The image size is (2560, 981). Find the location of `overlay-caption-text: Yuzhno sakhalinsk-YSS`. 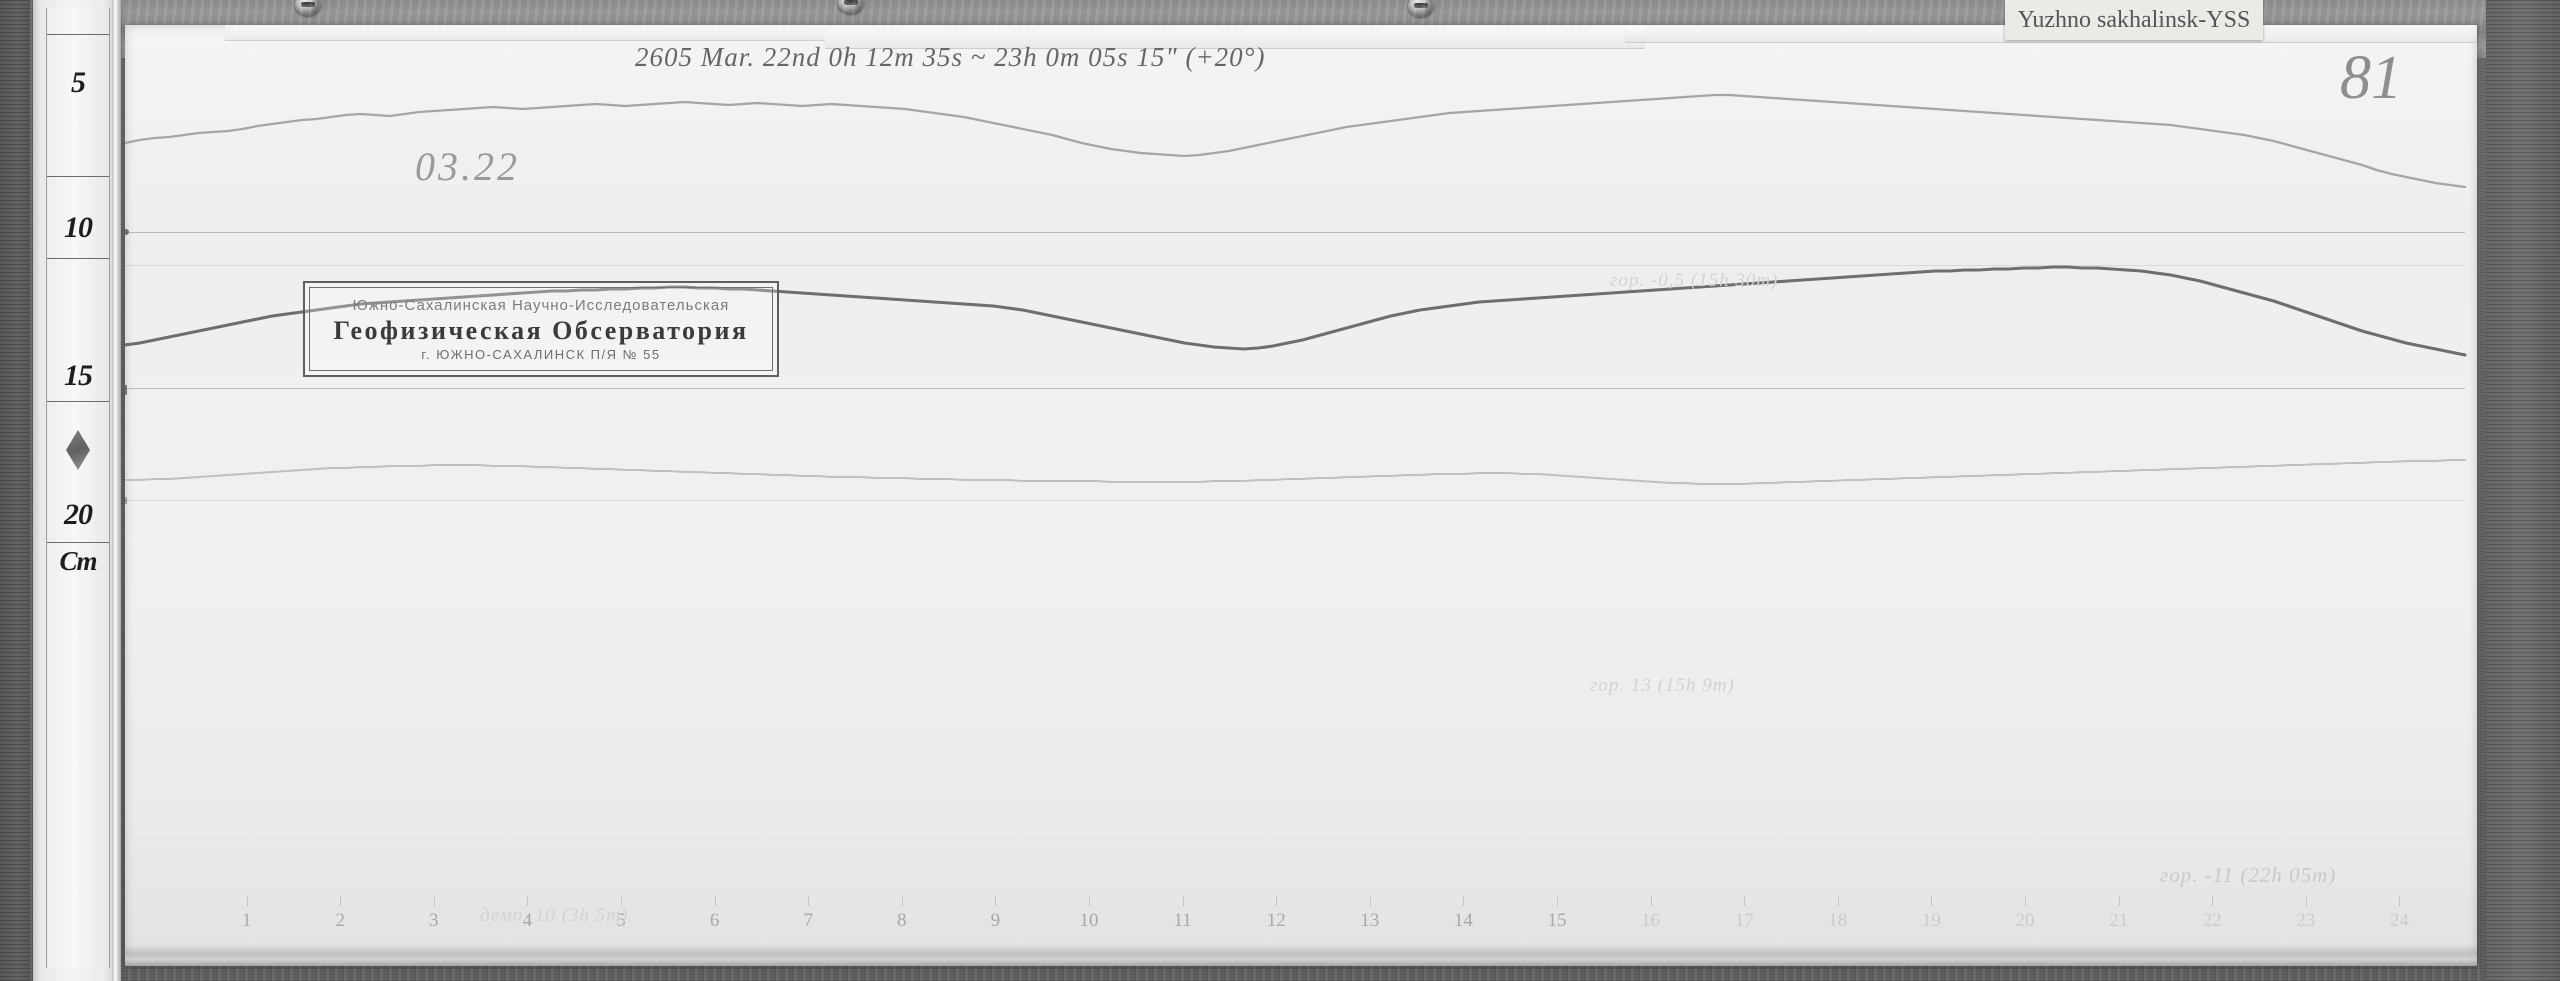

overlay-caption-text: Yuzhno sakhalinsk-YSS is located at coordinates (2134, 19).